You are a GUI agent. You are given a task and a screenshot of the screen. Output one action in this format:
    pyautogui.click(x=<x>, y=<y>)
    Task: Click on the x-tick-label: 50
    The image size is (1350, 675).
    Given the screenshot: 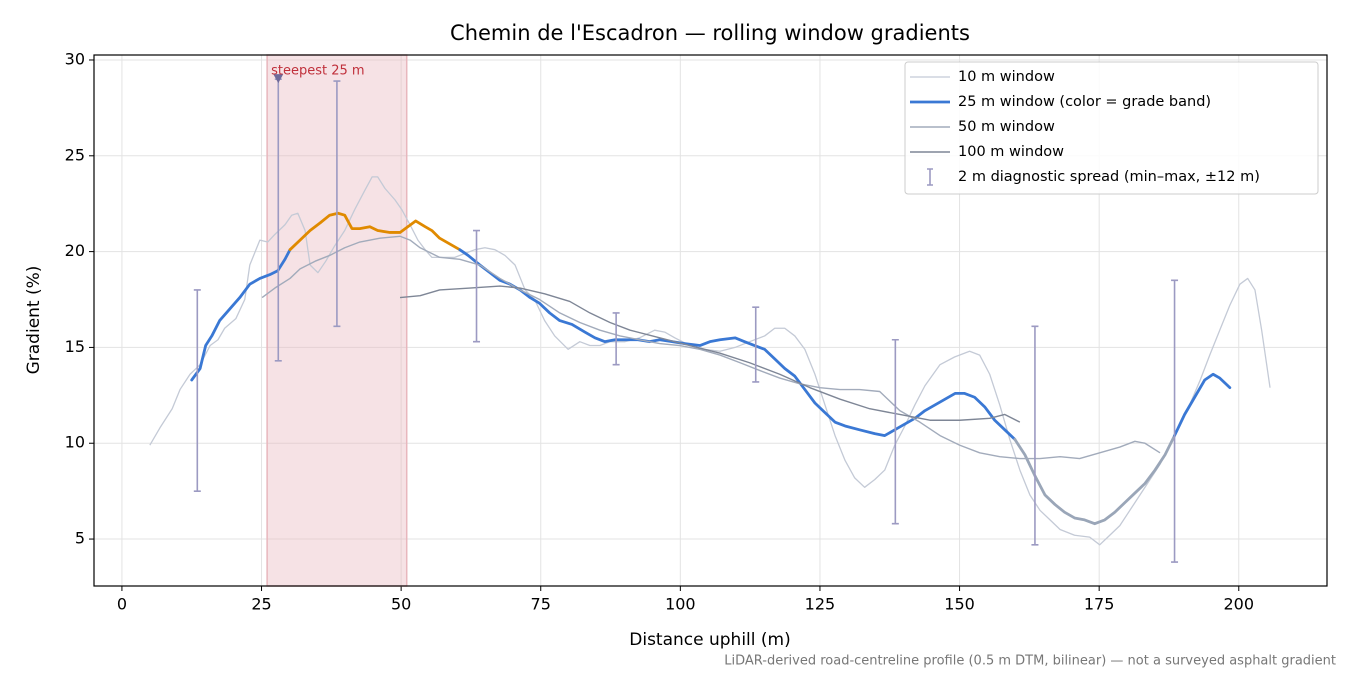 What is the action you would take?
    pyautogui.click(x=401, y=604)
    